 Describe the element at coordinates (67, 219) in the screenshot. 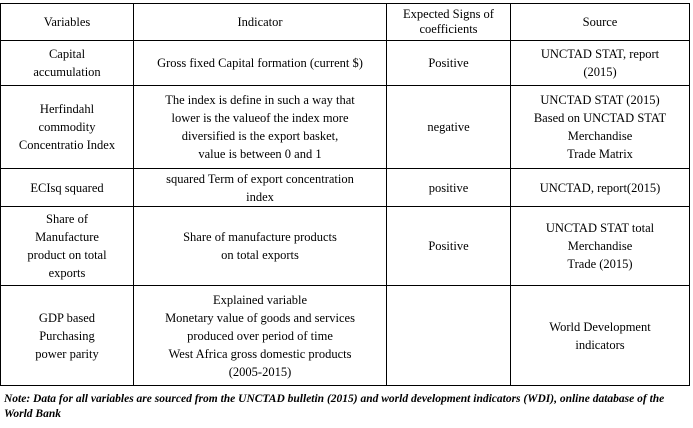

I see `variable-line: Share of` at that location.